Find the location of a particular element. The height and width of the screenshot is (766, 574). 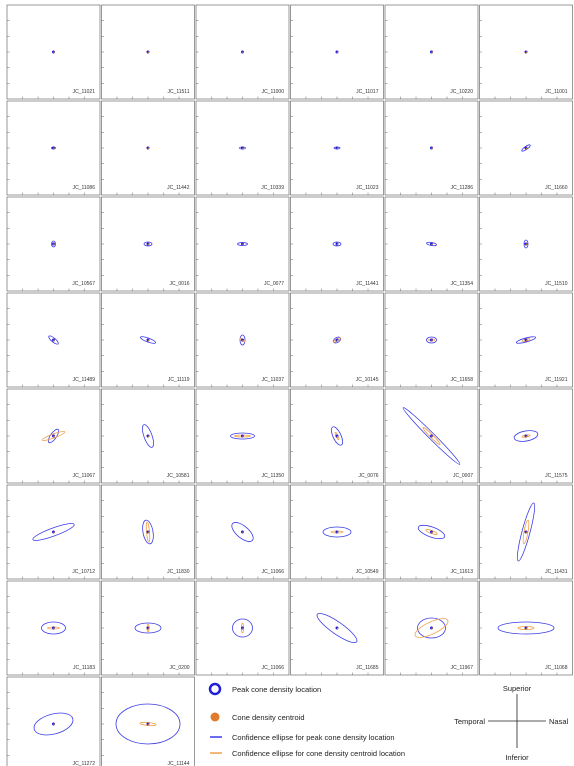

panel-label: JC_11350 is located at coordinates (273, 476).